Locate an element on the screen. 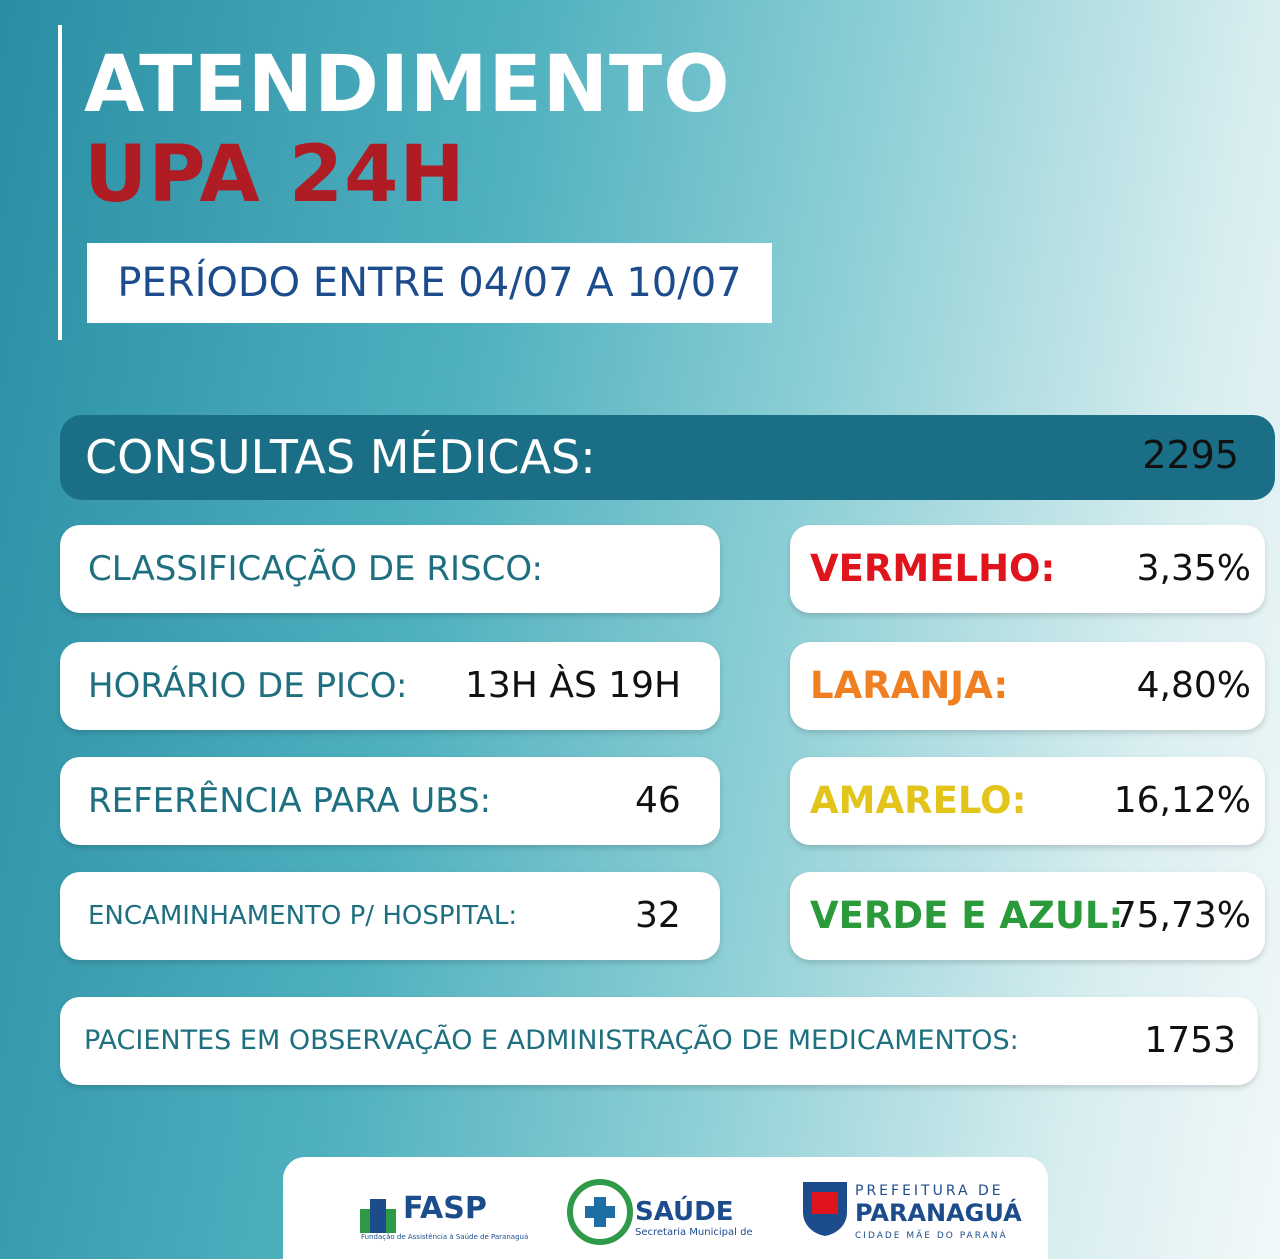 The width and height of the screenshot is (1280, 1259). risk-label: LARANJA: is located at coordinates (909, 685).